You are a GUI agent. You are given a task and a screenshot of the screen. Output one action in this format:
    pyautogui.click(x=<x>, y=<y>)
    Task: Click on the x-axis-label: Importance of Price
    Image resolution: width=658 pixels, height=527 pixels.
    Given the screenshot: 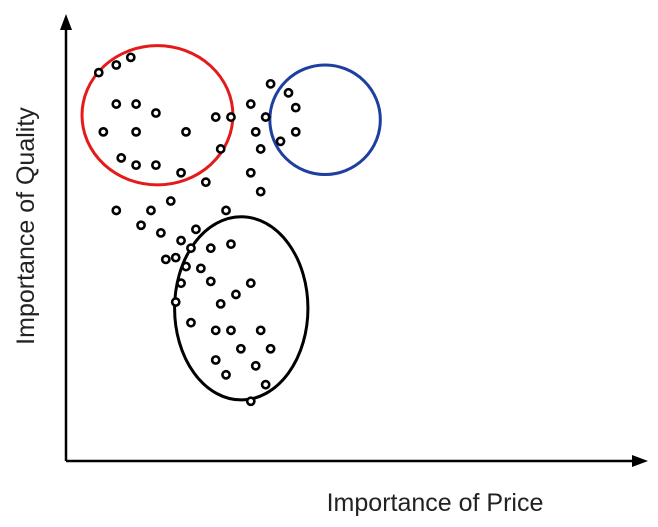 What is the action you would take?
    pyautogui.click(x=435, y=503)
    